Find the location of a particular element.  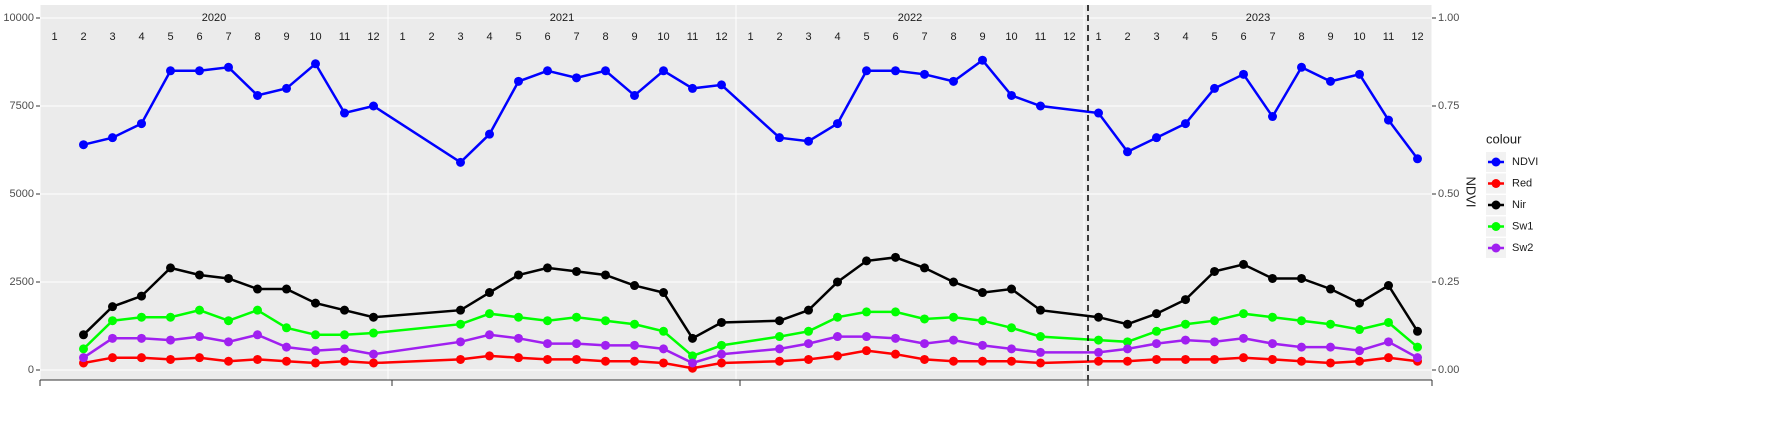

month-label: 10 is located at coordinates (1359, 37).